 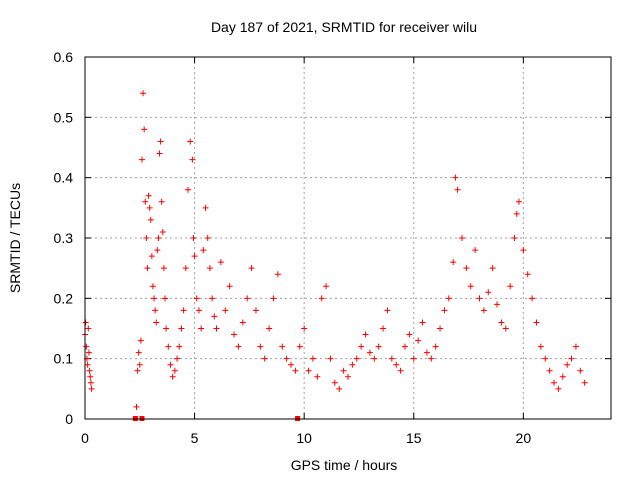 I want to click on y-tick-label: 0.5, so click(x=64, y=117).